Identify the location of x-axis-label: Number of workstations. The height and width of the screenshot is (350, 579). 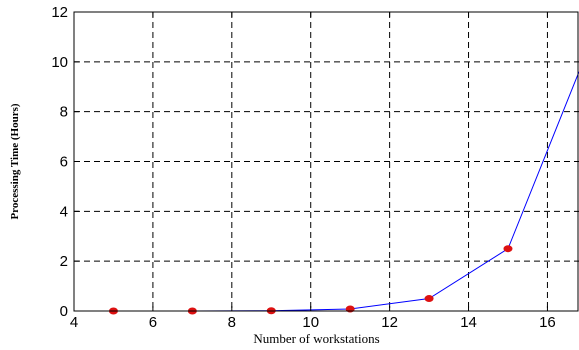
(316, 338).